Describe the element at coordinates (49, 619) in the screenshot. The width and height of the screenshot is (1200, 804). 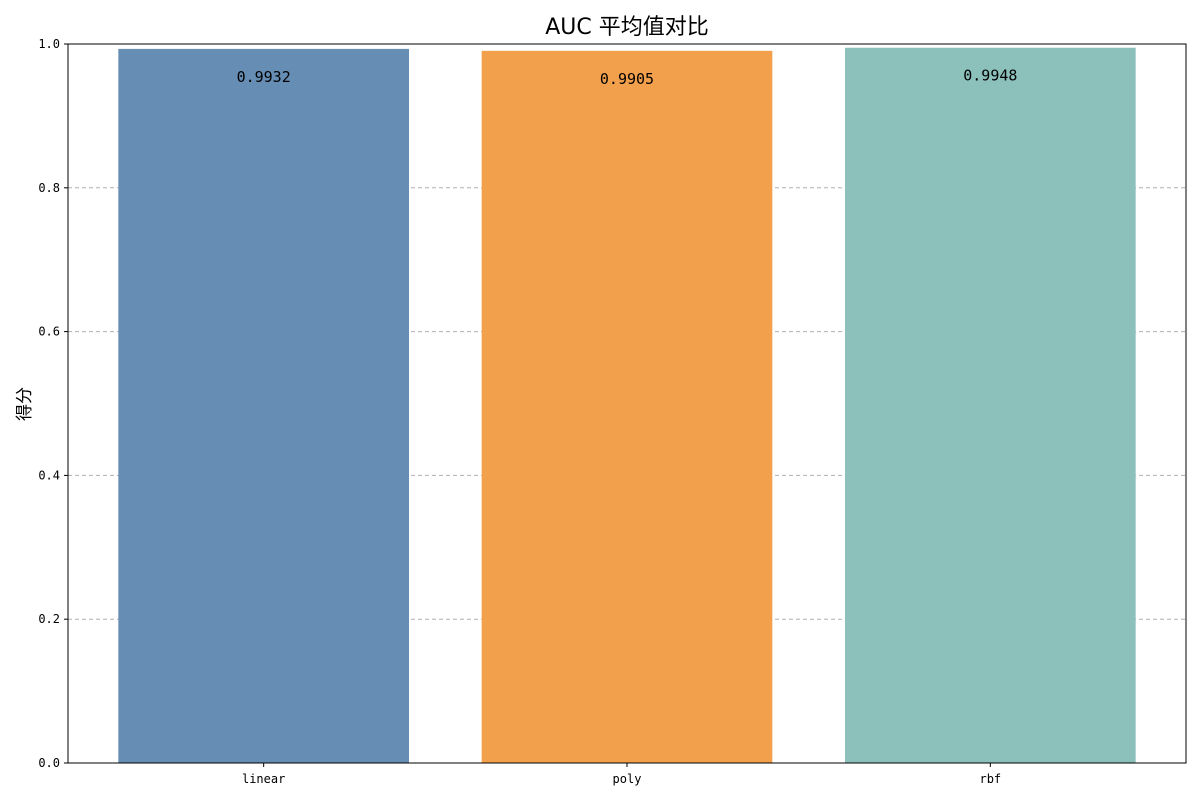
I see `y-tick-label: 0.2` at that location.